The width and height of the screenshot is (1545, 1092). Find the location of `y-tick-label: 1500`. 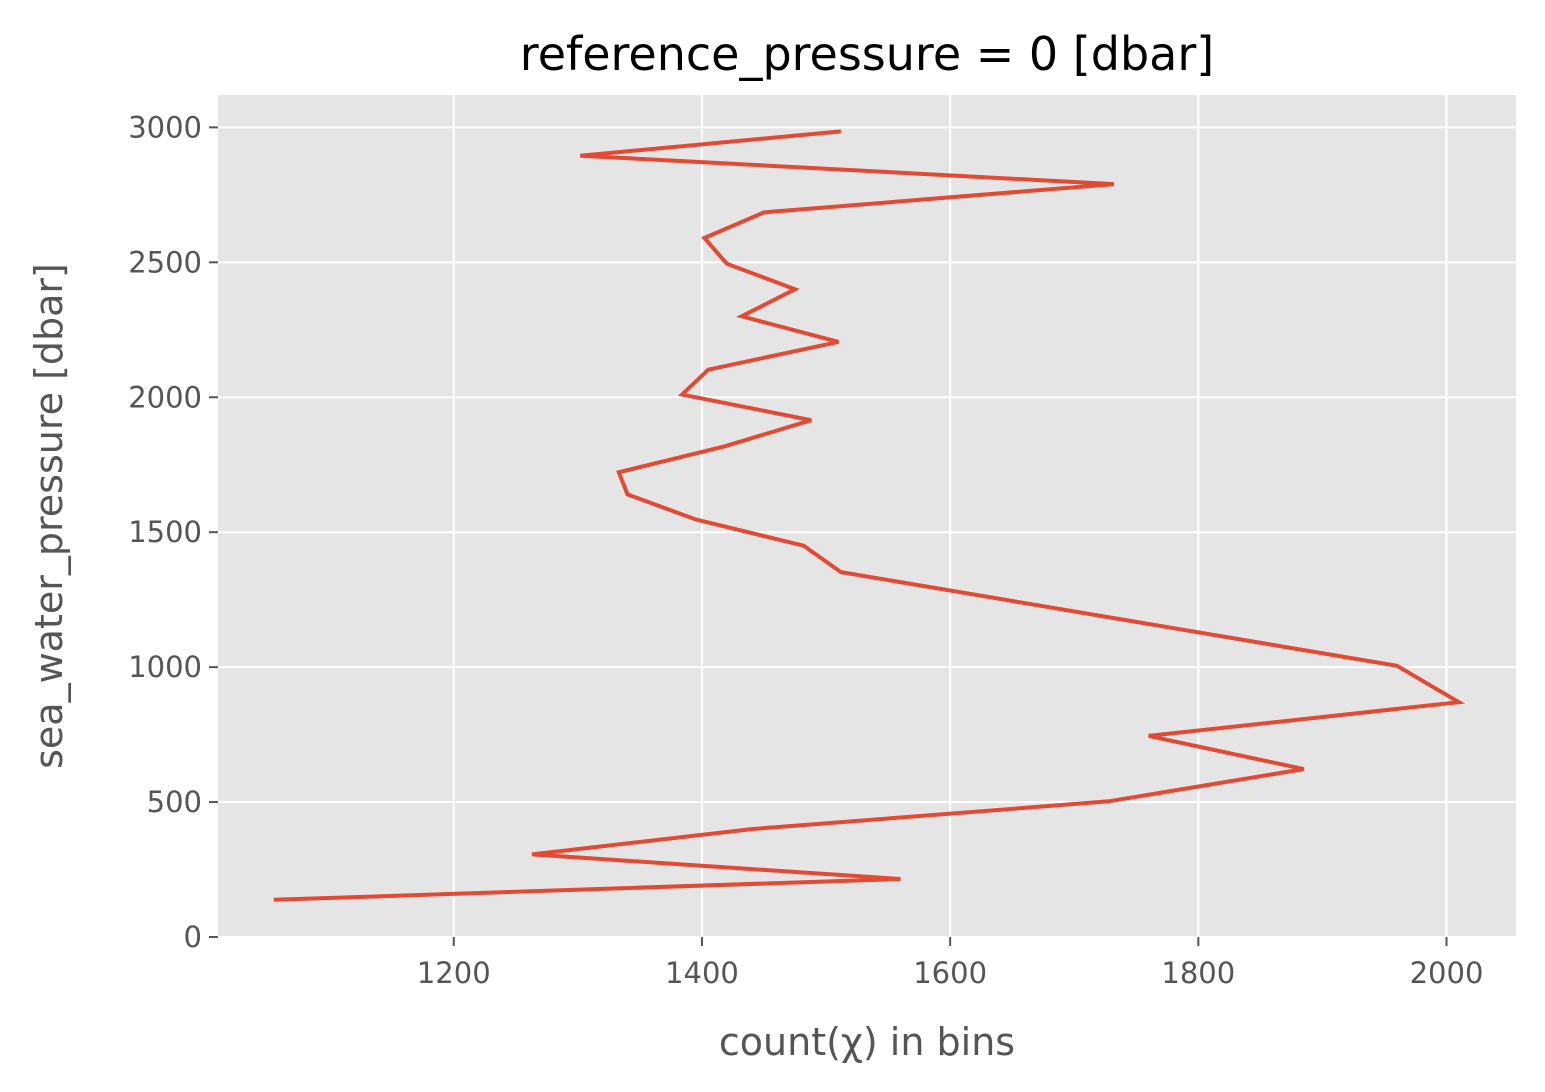

y-tick-label: 1500 is located at coordinates (165, 532).